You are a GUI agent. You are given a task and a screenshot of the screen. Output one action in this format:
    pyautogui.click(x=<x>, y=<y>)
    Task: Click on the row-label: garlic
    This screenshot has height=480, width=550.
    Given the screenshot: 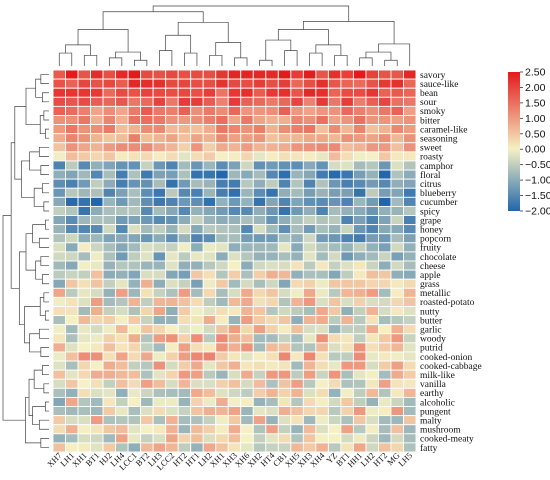 What is the action you would take?
    pyautogui.click(x=431, y=331)
    